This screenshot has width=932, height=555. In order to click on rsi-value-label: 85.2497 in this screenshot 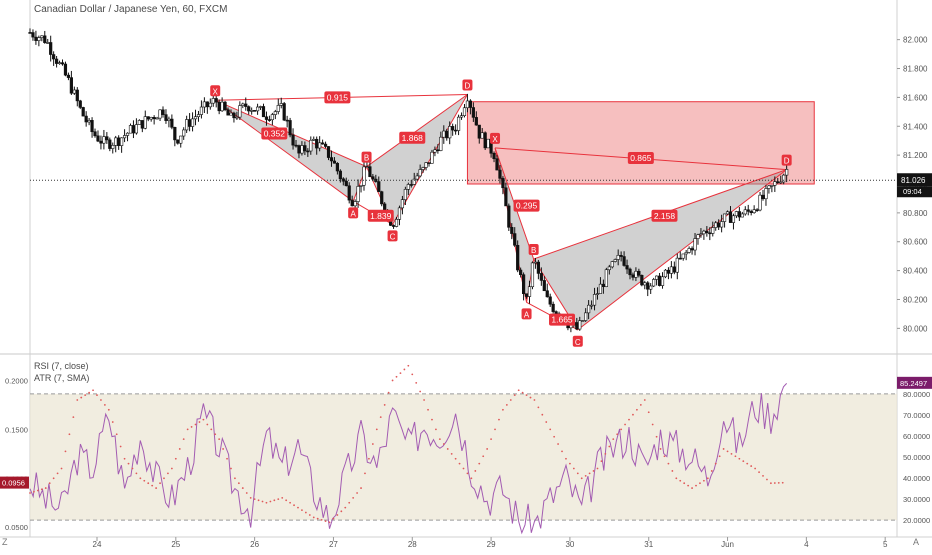, I will do `click(913, 383)`.